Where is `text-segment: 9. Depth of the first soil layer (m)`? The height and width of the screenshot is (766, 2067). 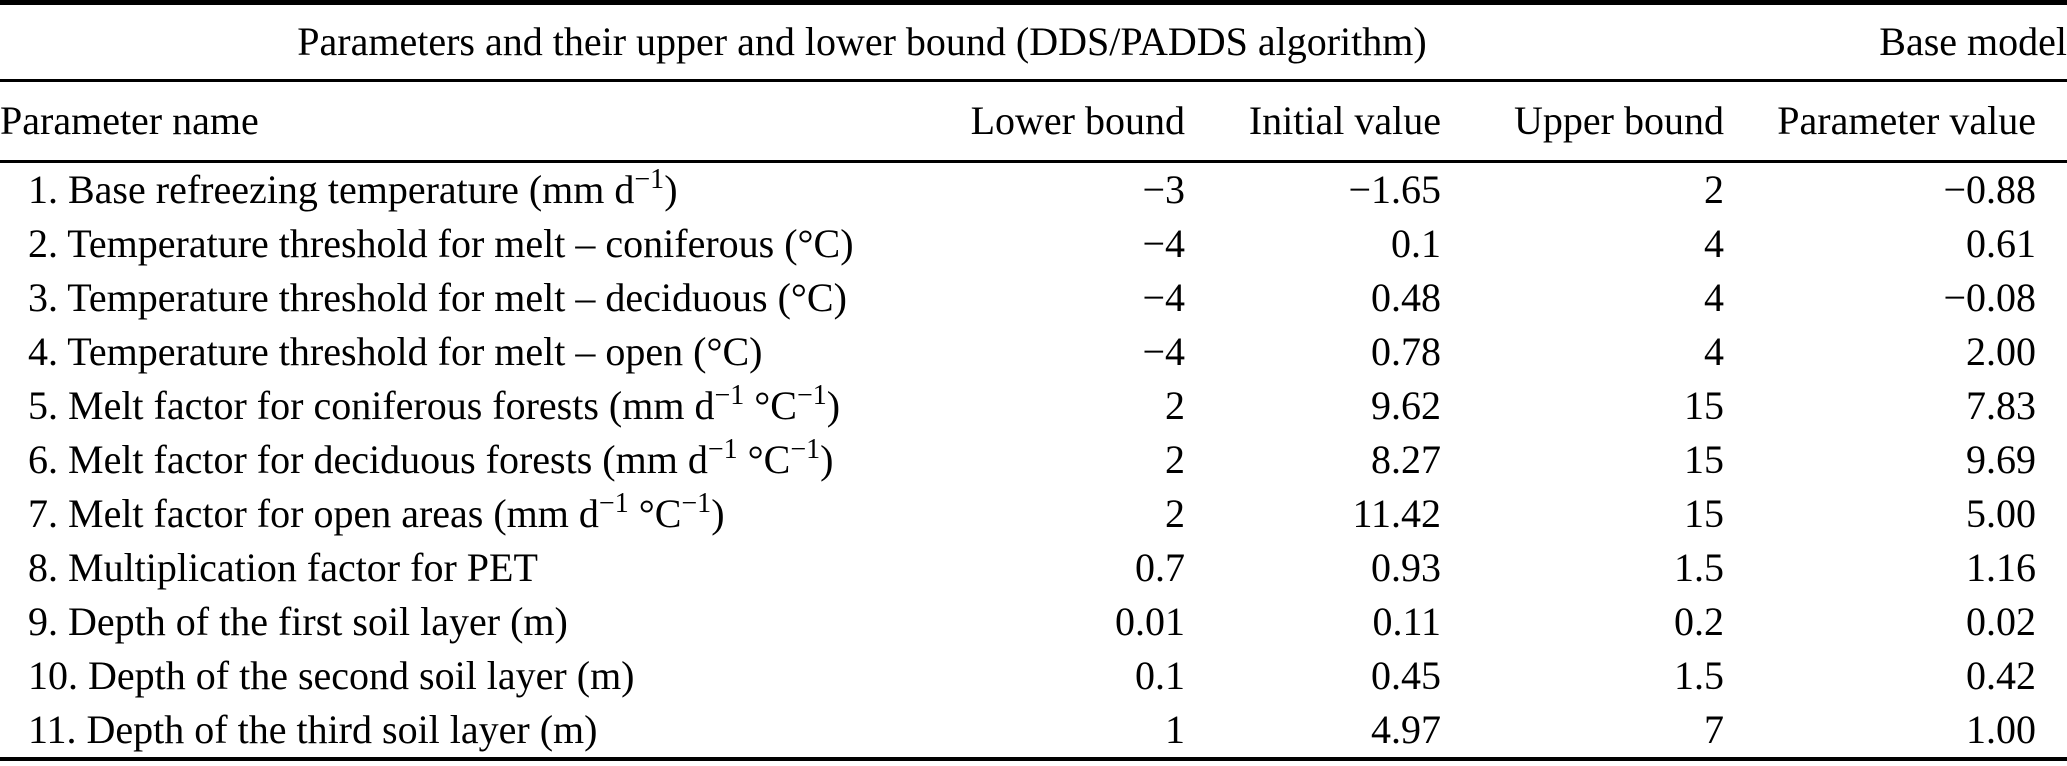
text-segment: 9. Depth of the first soil layer (m) is located at coordinates (298, 621).